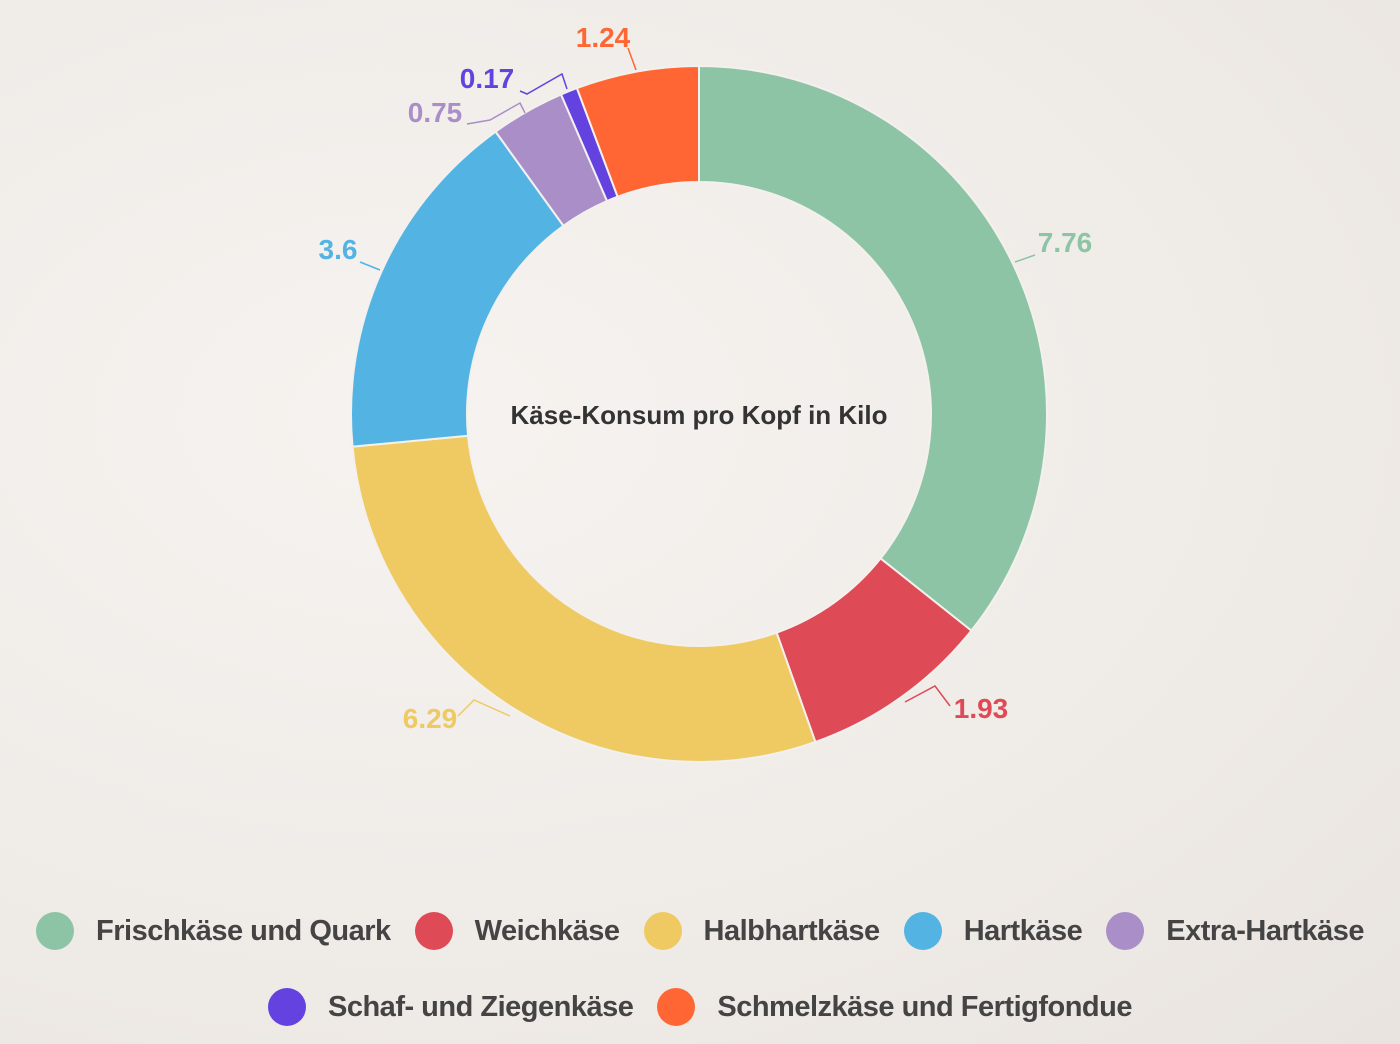 The width and height of the screenshot is (1400, 1044). What do you see at coordinates (792, 930) in the screenshot?
I see `legend-label: Halbhartkäse` at bounding box center [792, 930].